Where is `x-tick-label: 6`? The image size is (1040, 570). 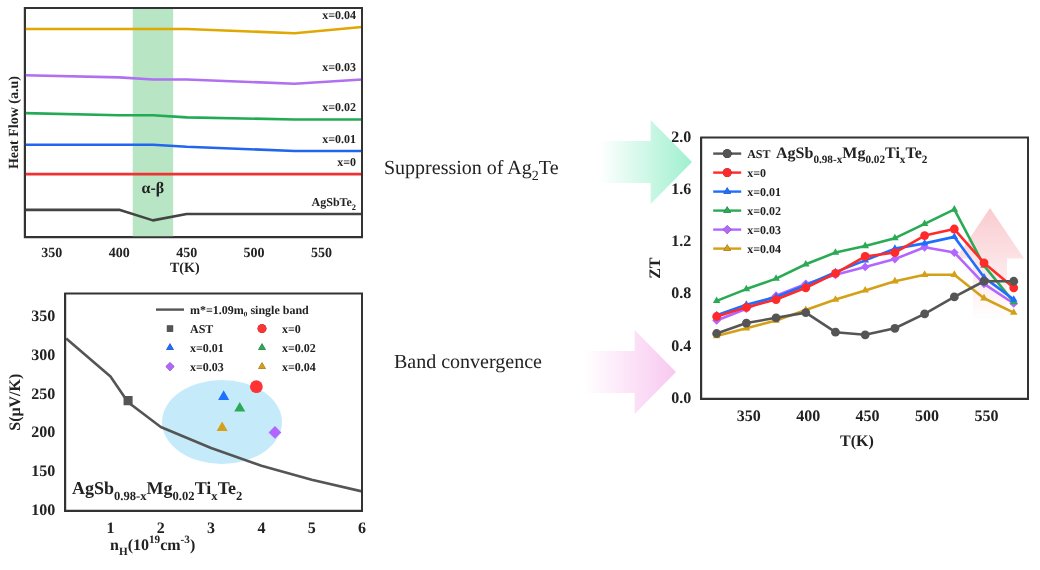
x-tick-label: 6 is located at coordinates (362, 527).